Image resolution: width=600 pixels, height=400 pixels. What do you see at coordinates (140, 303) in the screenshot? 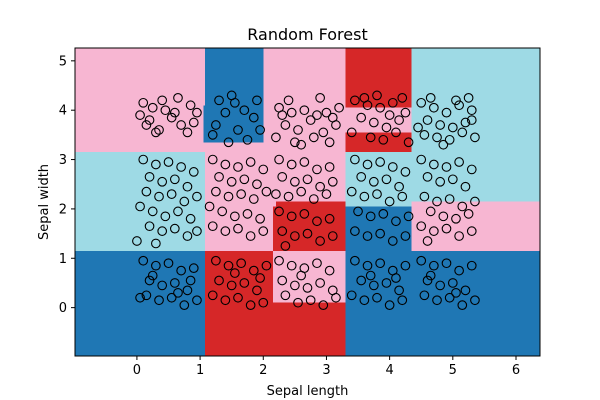
I see `decision-region-blue` at bounding box center [140, 303].